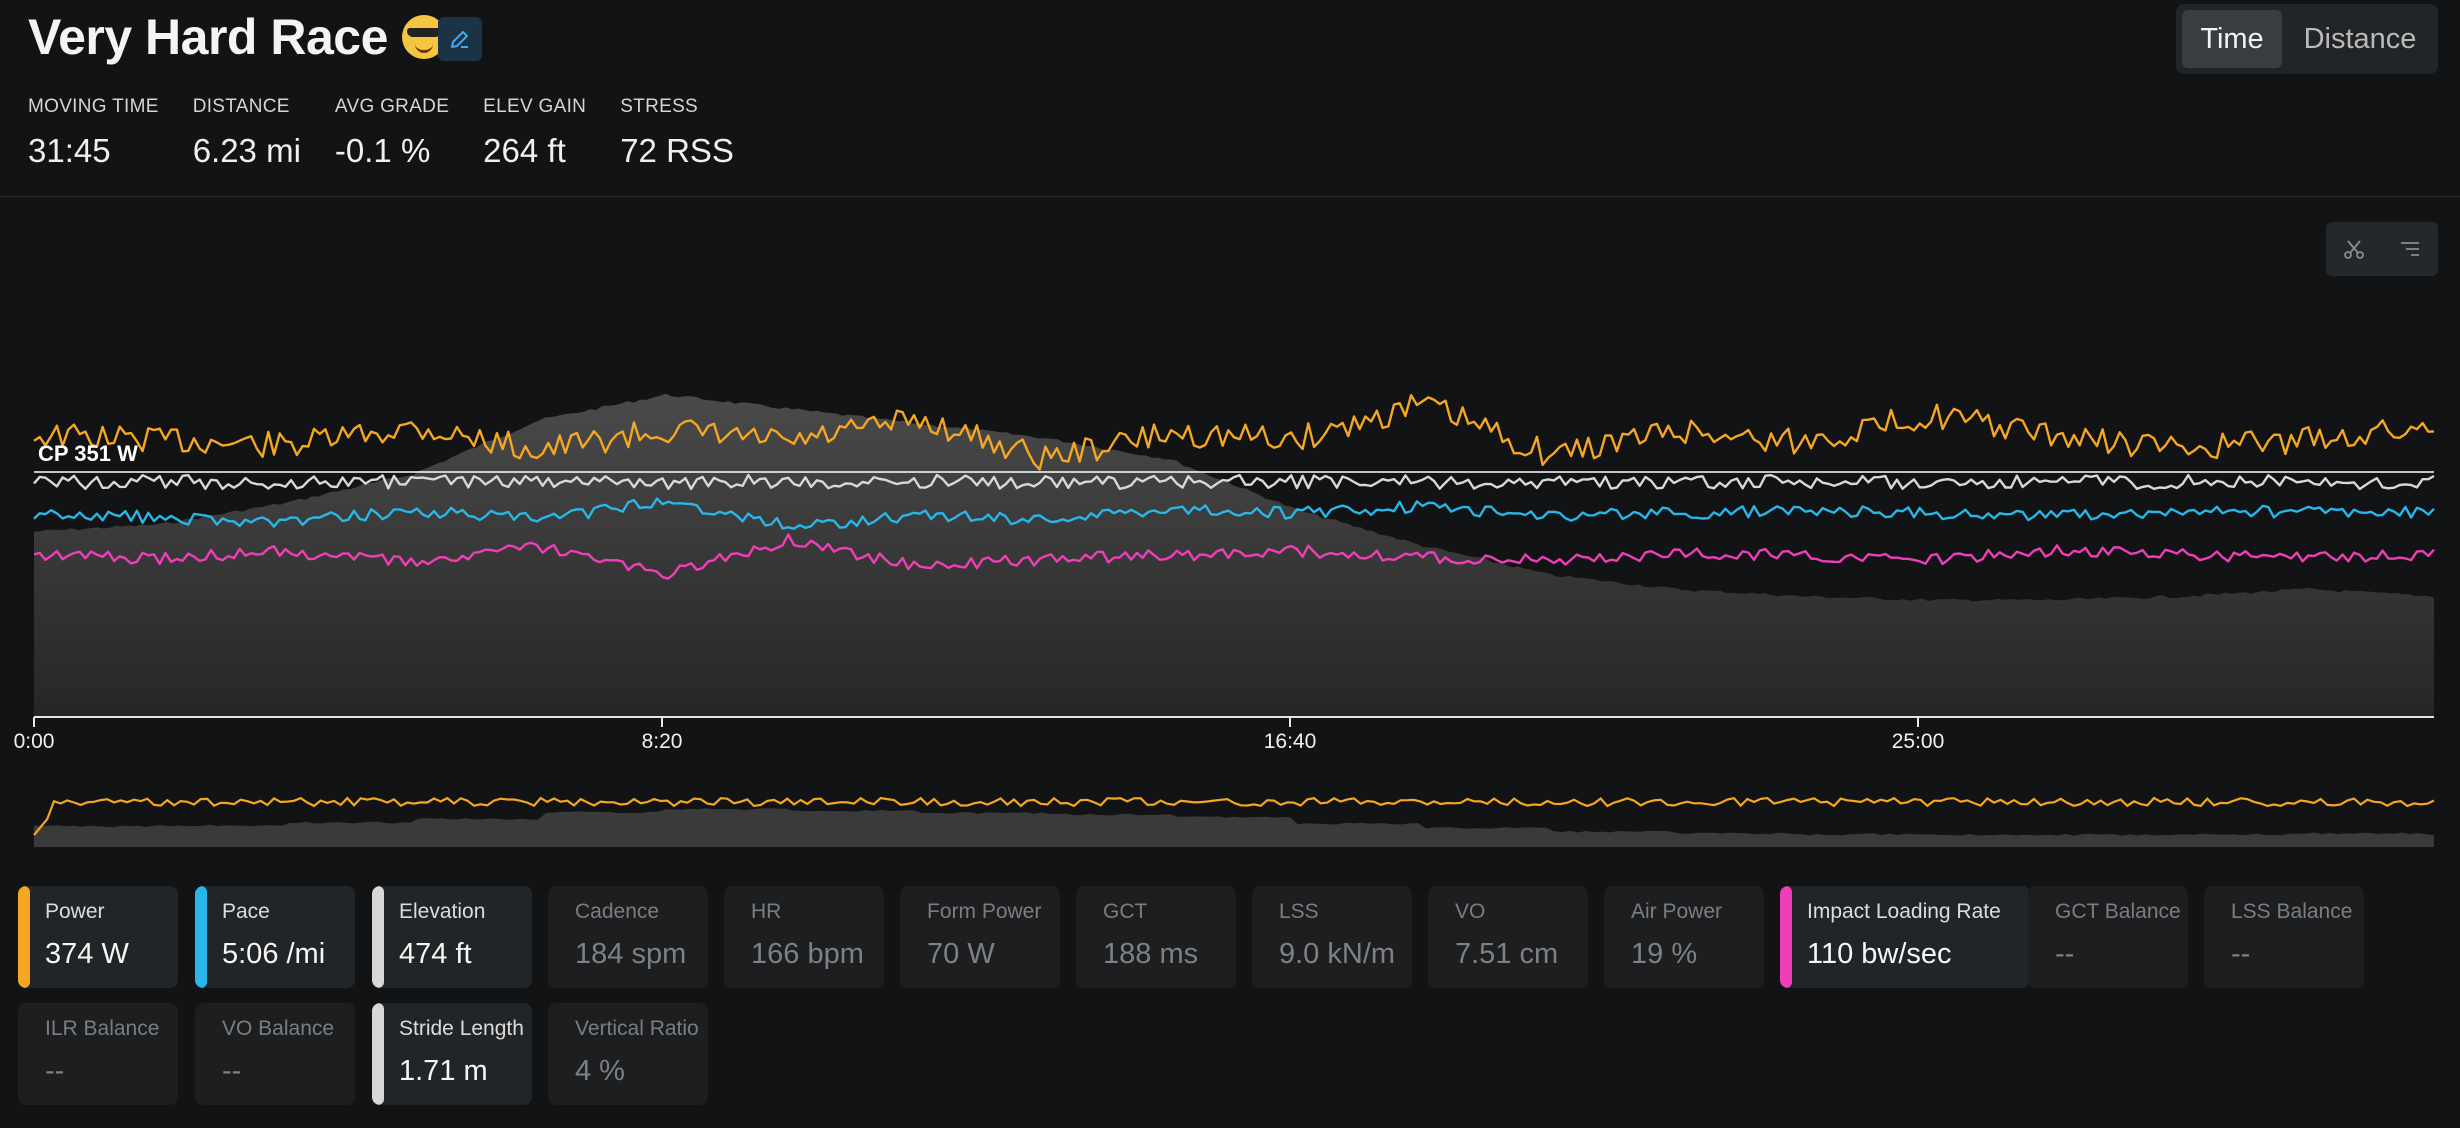  I want to click on toggle-distance: Distance, so click(2360, 39).